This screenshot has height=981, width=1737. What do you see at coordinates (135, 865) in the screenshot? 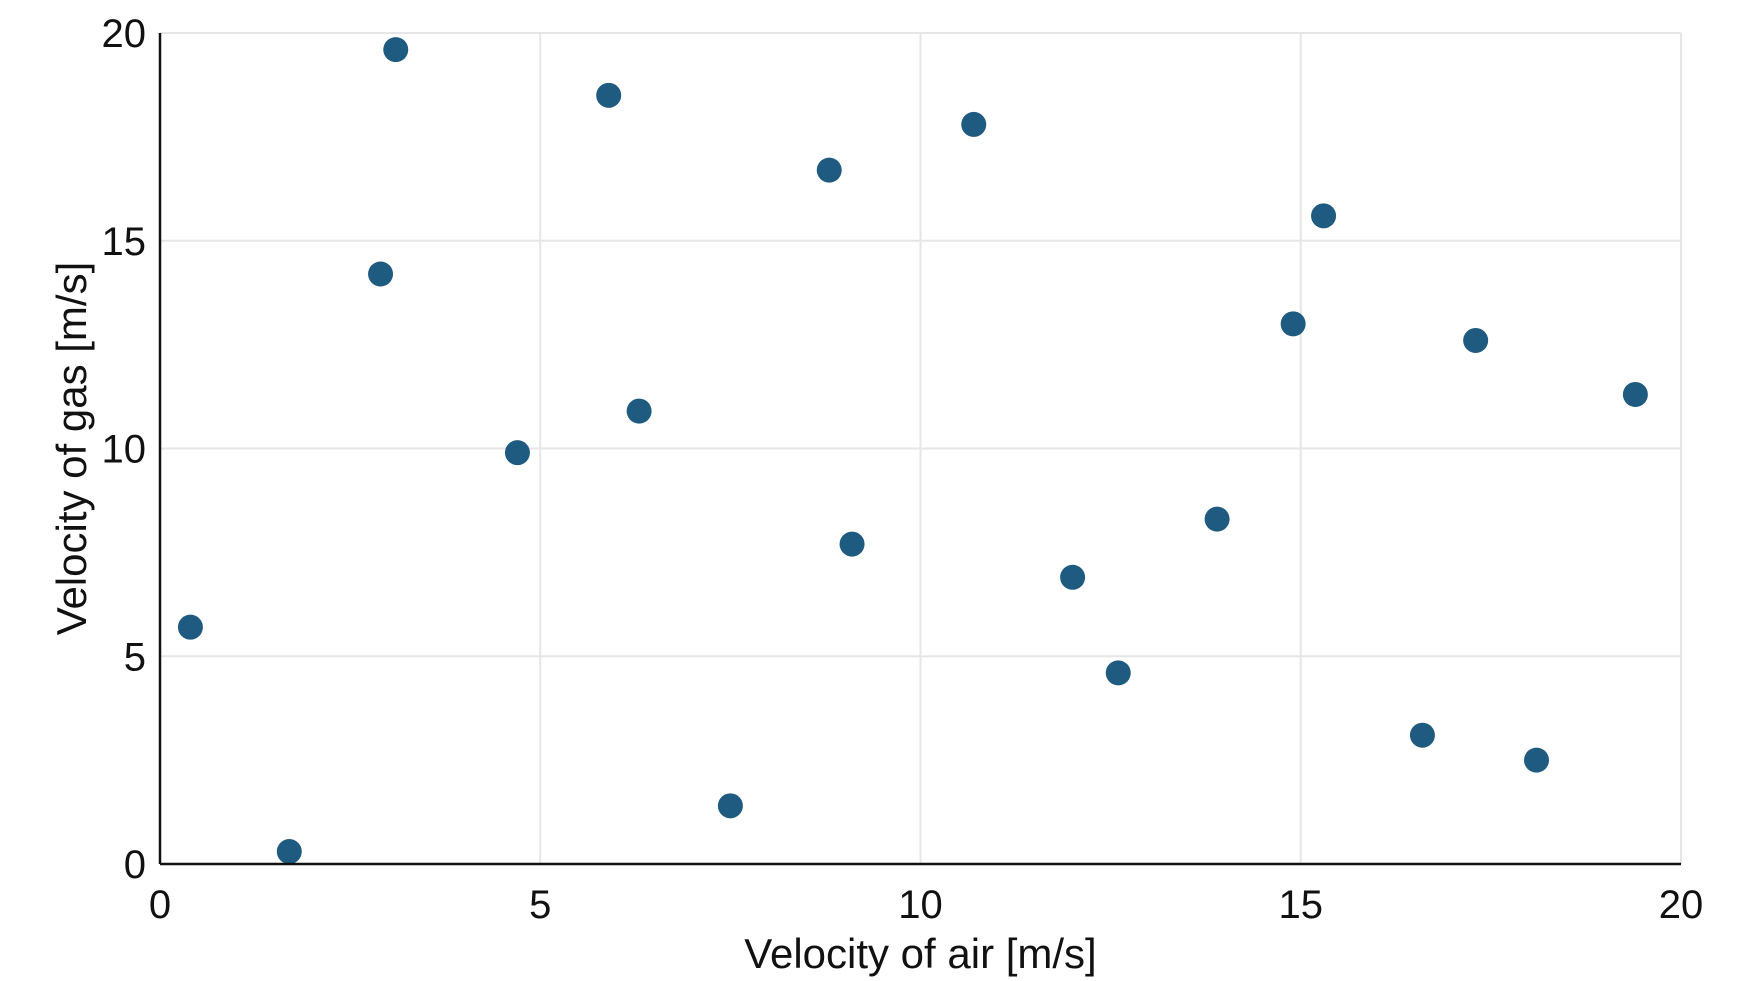
I see `y-tick-label: 0` at bounding box center [135, 865].